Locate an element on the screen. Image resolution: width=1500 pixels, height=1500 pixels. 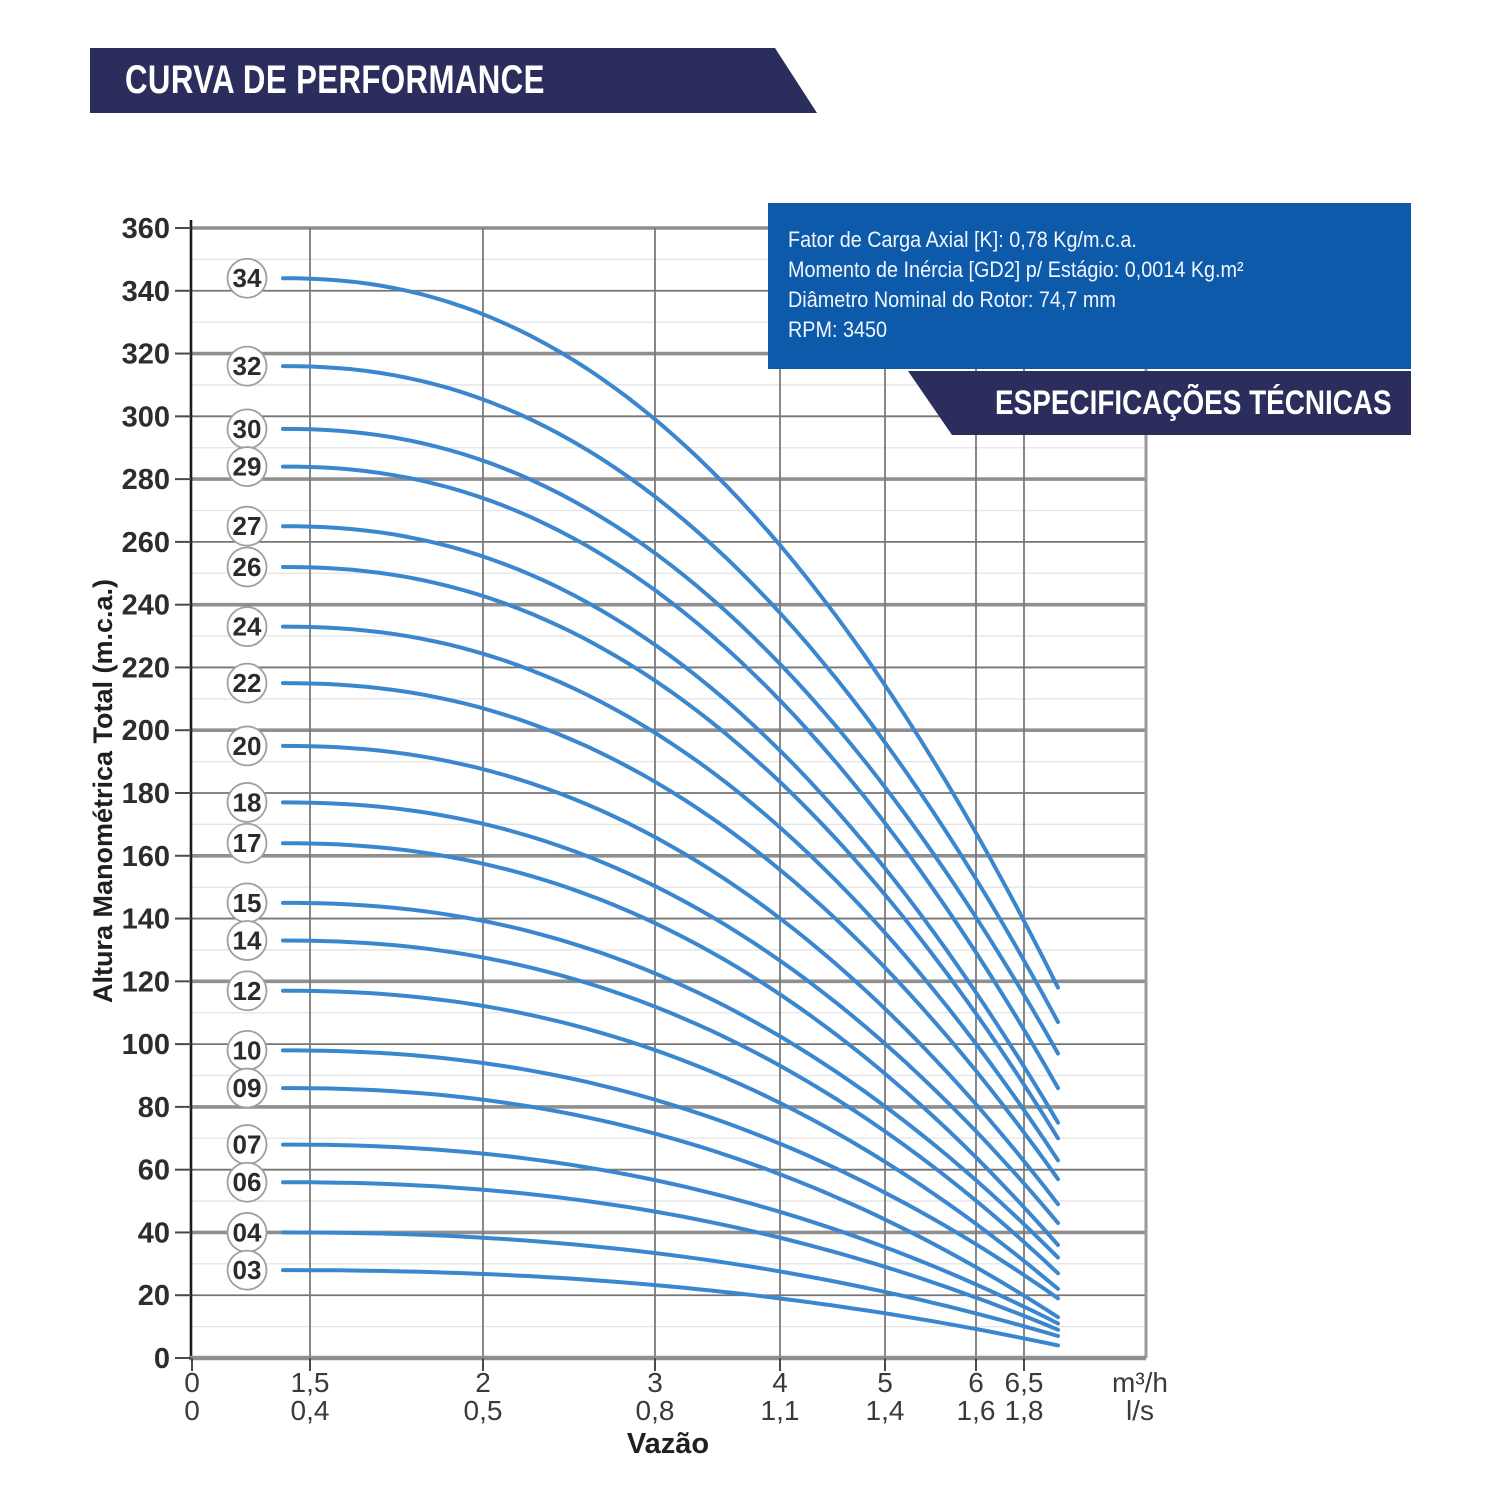
stage-label-18: 18 is located at coordinates (247, 802).